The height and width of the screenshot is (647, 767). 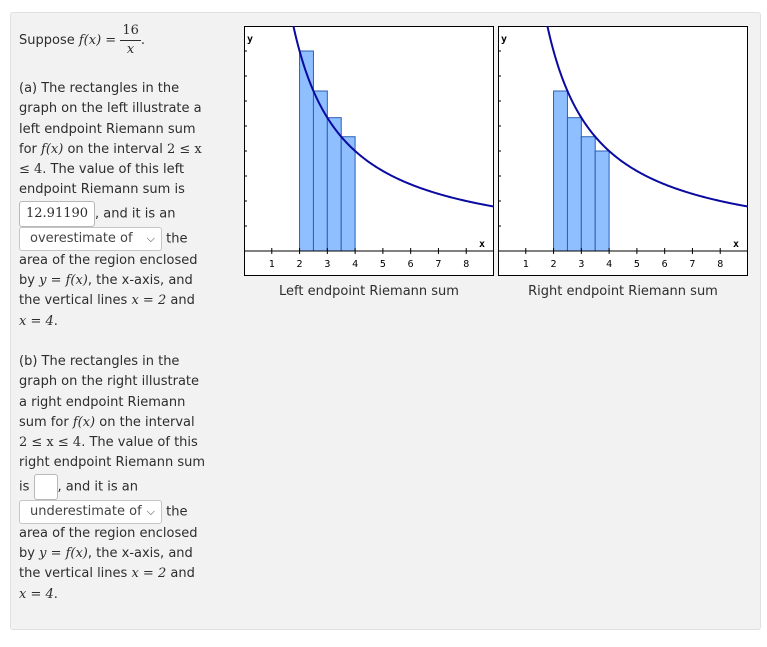 I want to click on function-definition: Suppose f(x) = 16 x ., so click(x=82, y=40).